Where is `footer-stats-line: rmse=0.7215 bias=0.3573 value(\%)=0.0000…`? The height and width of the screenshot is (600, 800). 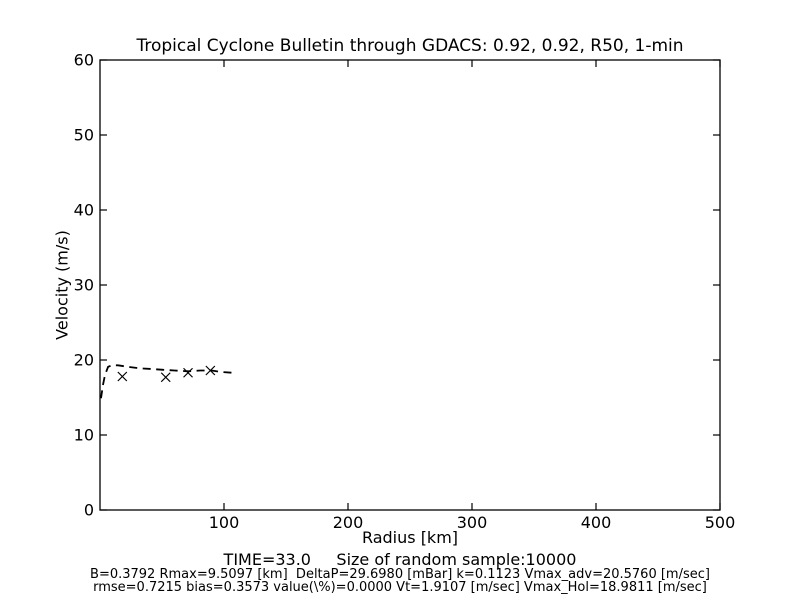 footer-stats-line: rmse=0.7215 bias=0.3573 value(\%)=0.0000… is located at coordinates (400, 587).